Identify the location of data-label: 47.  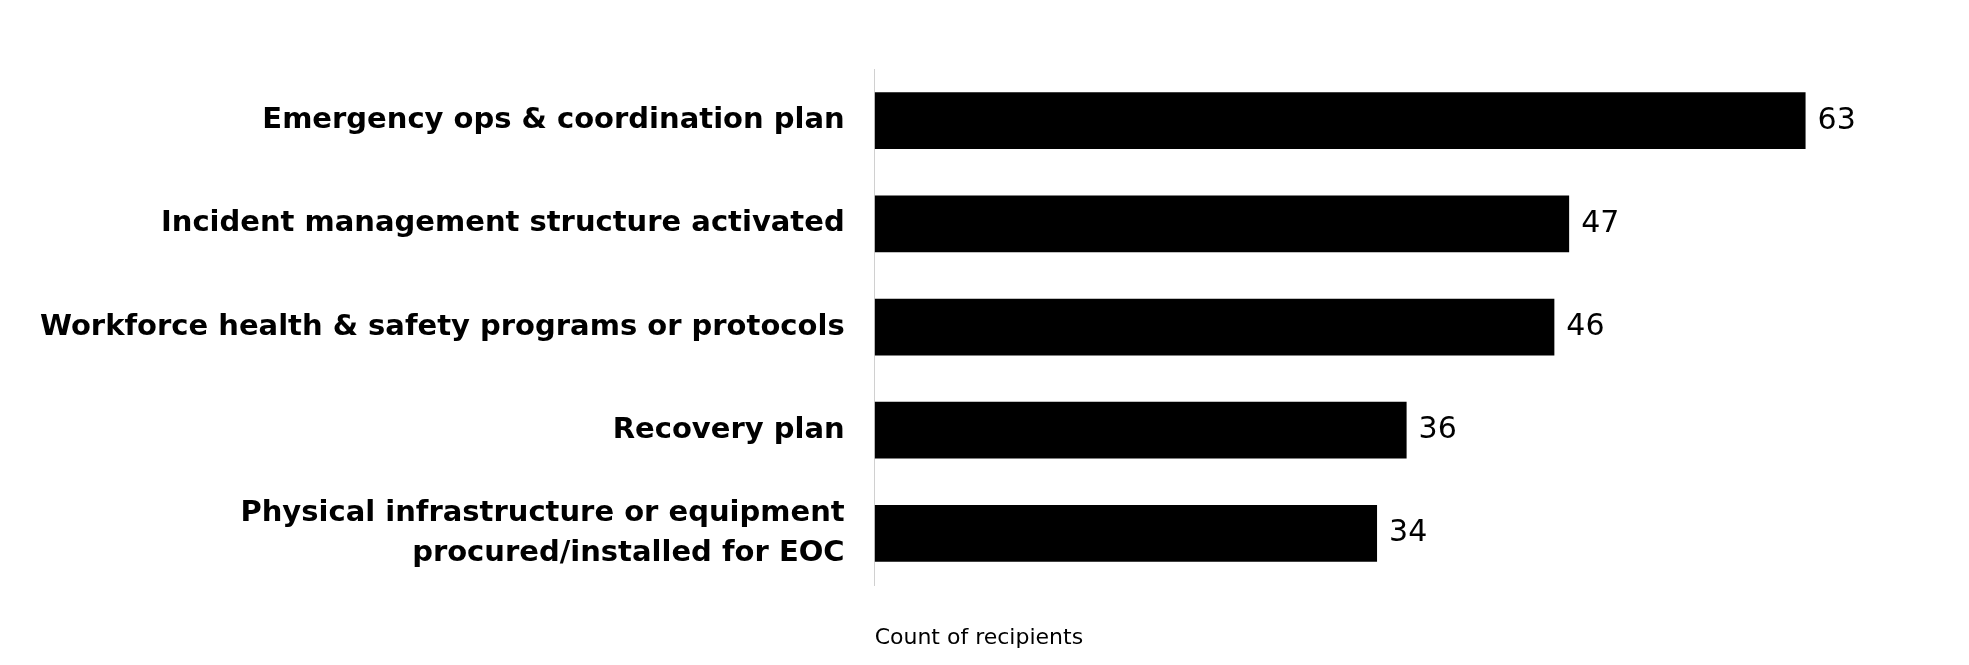
(1600, 221).